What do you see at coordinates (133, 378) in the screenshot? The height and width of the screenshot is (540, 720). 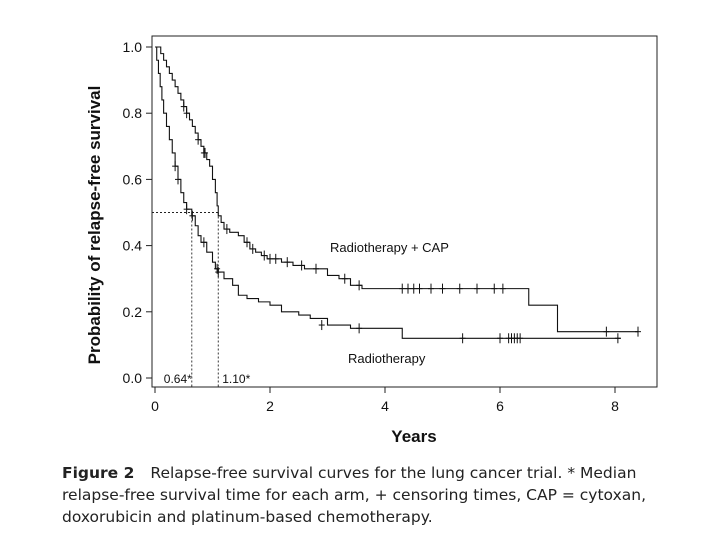 I see `y-tick-label: 0.0` at bounding box center [133, 378].